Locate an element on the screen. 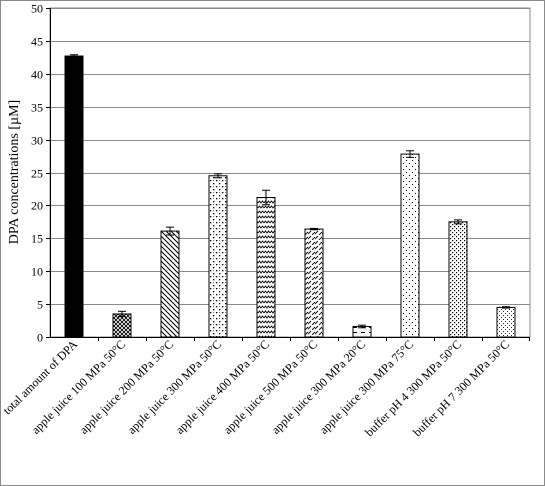 This screenshot has width=545, height=486. y-tick-label: 25 is located at coordinates (37, 174).